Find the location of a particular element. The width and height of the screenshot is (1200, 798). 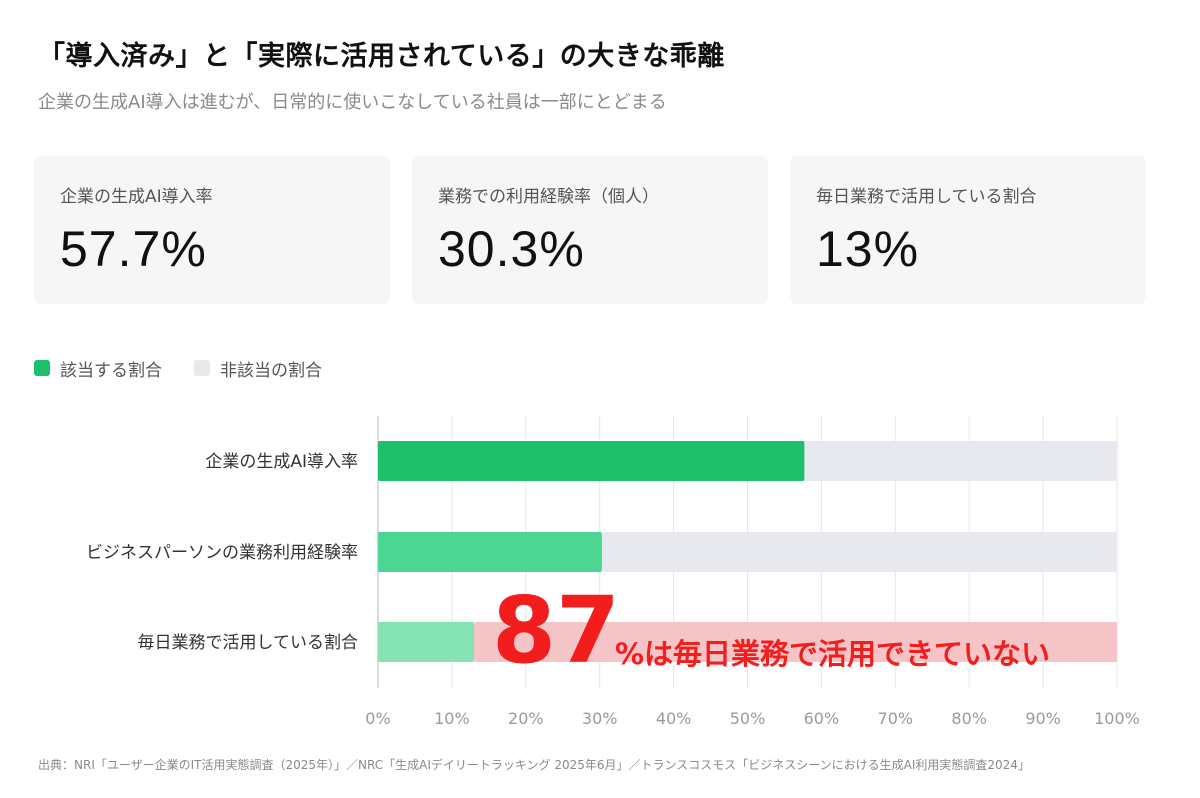

x-tick-label: 10% is located at coordinates (452, 718).